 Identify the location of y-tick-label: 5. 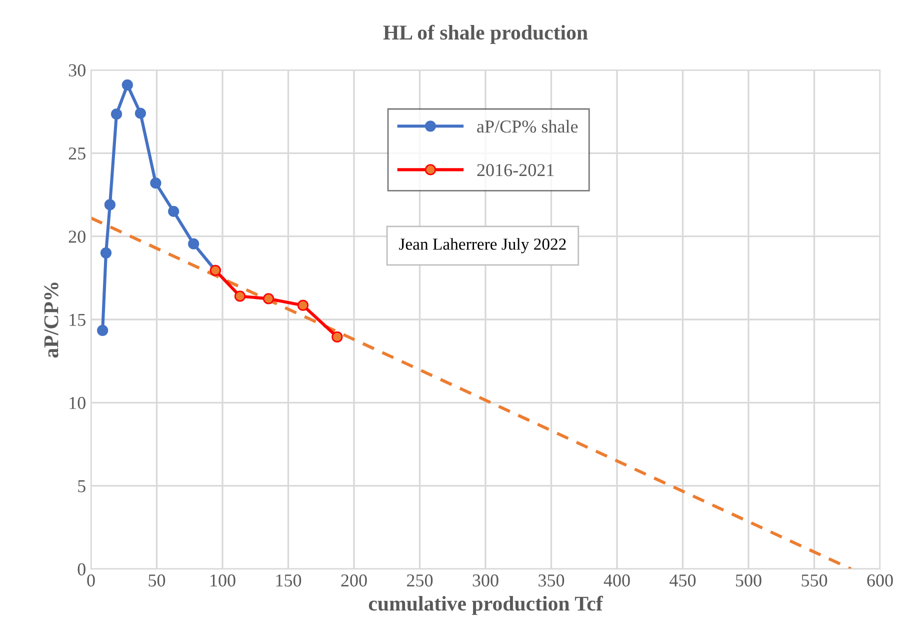
(82, 486).